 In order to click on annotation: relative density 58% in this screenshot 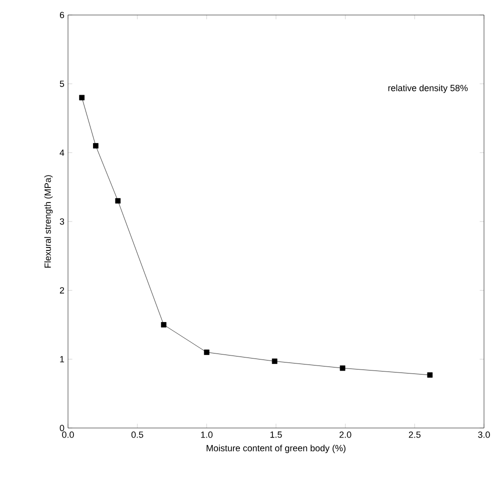, I will do `click(428, 88)`.